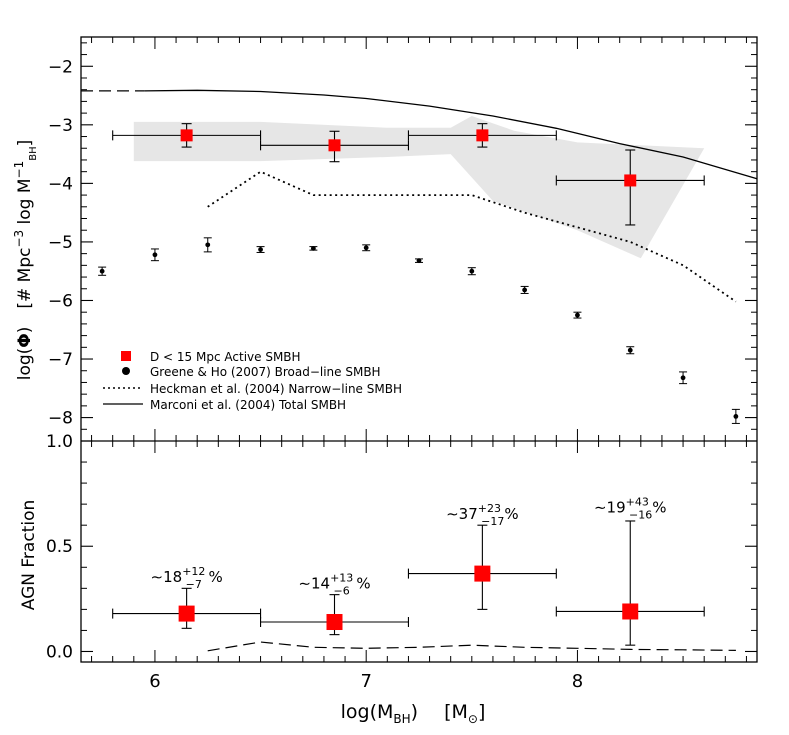 This screenshot has height=735, width=789. What do you see at coordinates (265, 372) in the screenshot?
I see `legend-label: Greene & Ho (2007) Broad−line SMBH` at bounding box center [265, 372].